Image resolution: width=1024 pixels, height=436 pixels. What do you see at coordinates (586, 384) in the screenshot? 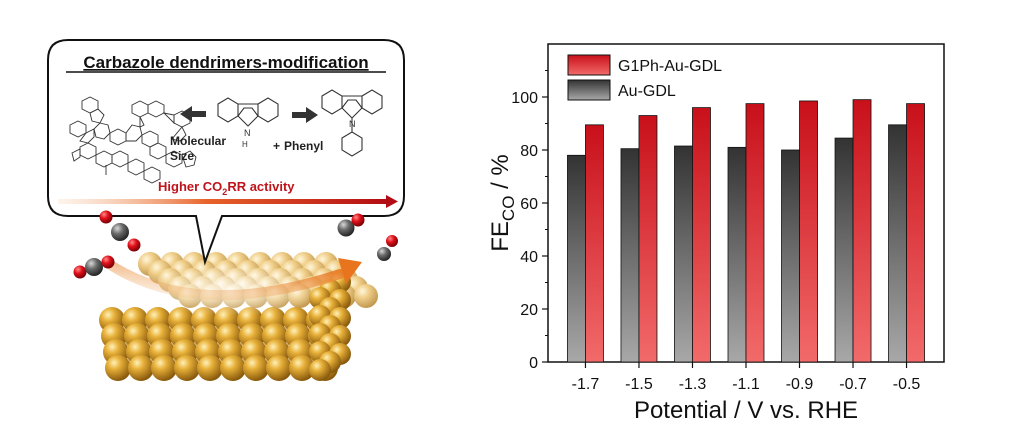
I see `x-tick-label: -1.7` at bounding box center [586, 384].